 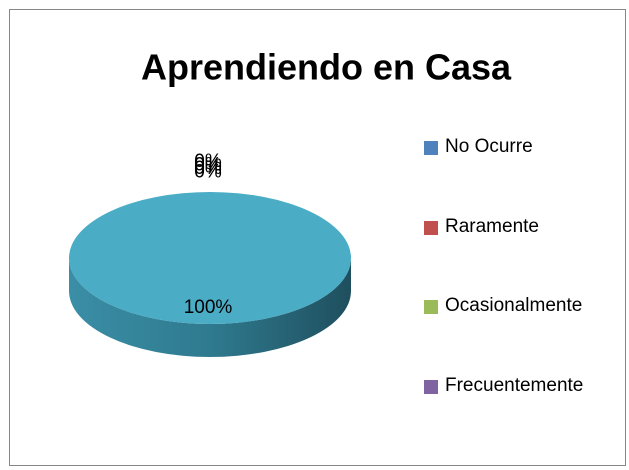 I want to click on pie-side, so click(x=210, y=307).